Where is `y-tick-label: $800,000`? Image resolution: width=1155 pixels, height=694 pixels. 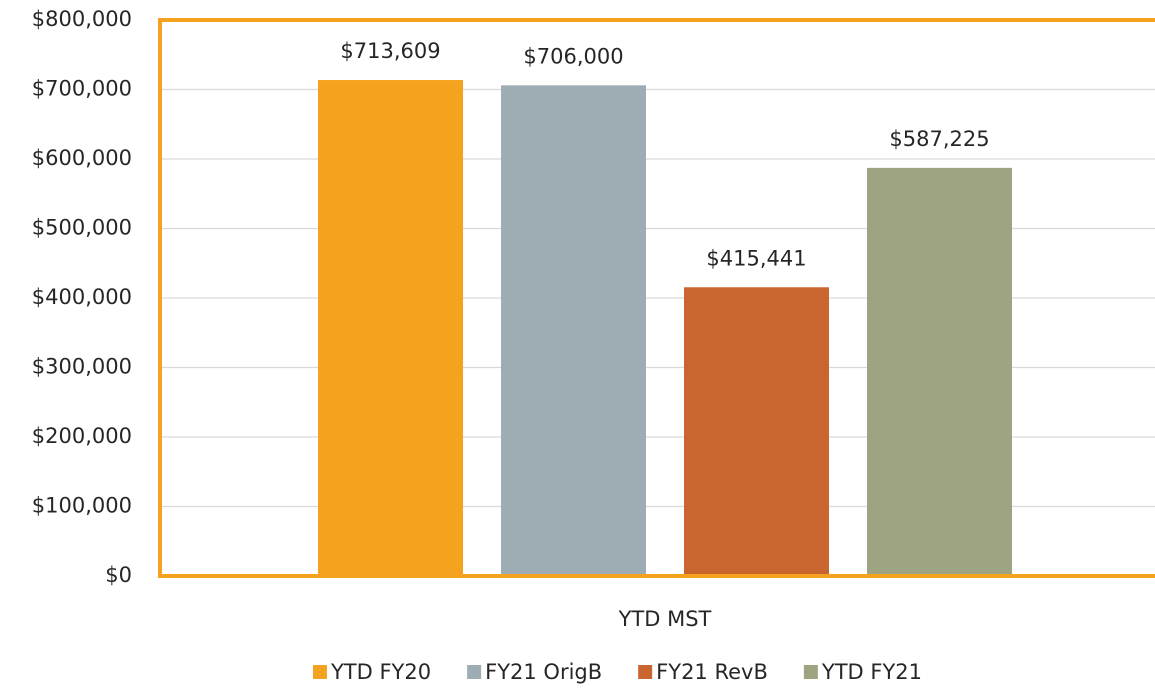 y-tick-label: $800,000 is located at coordinates (82, 19).